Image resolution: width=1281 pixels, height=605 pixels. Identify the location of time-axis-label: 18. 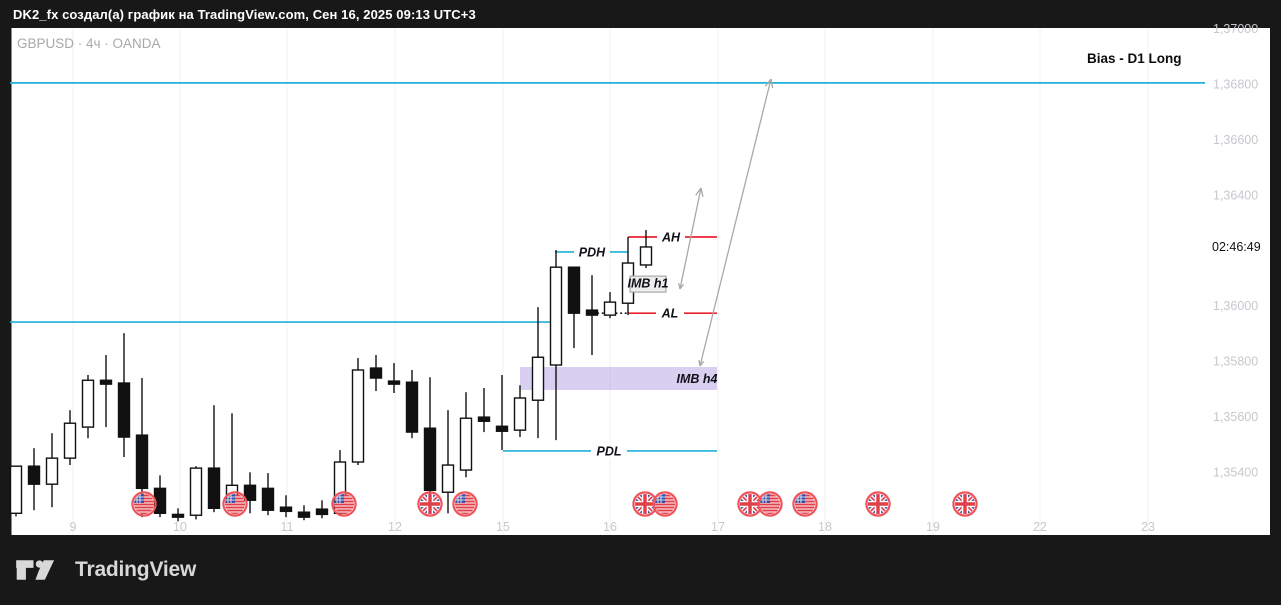
(825, 527).